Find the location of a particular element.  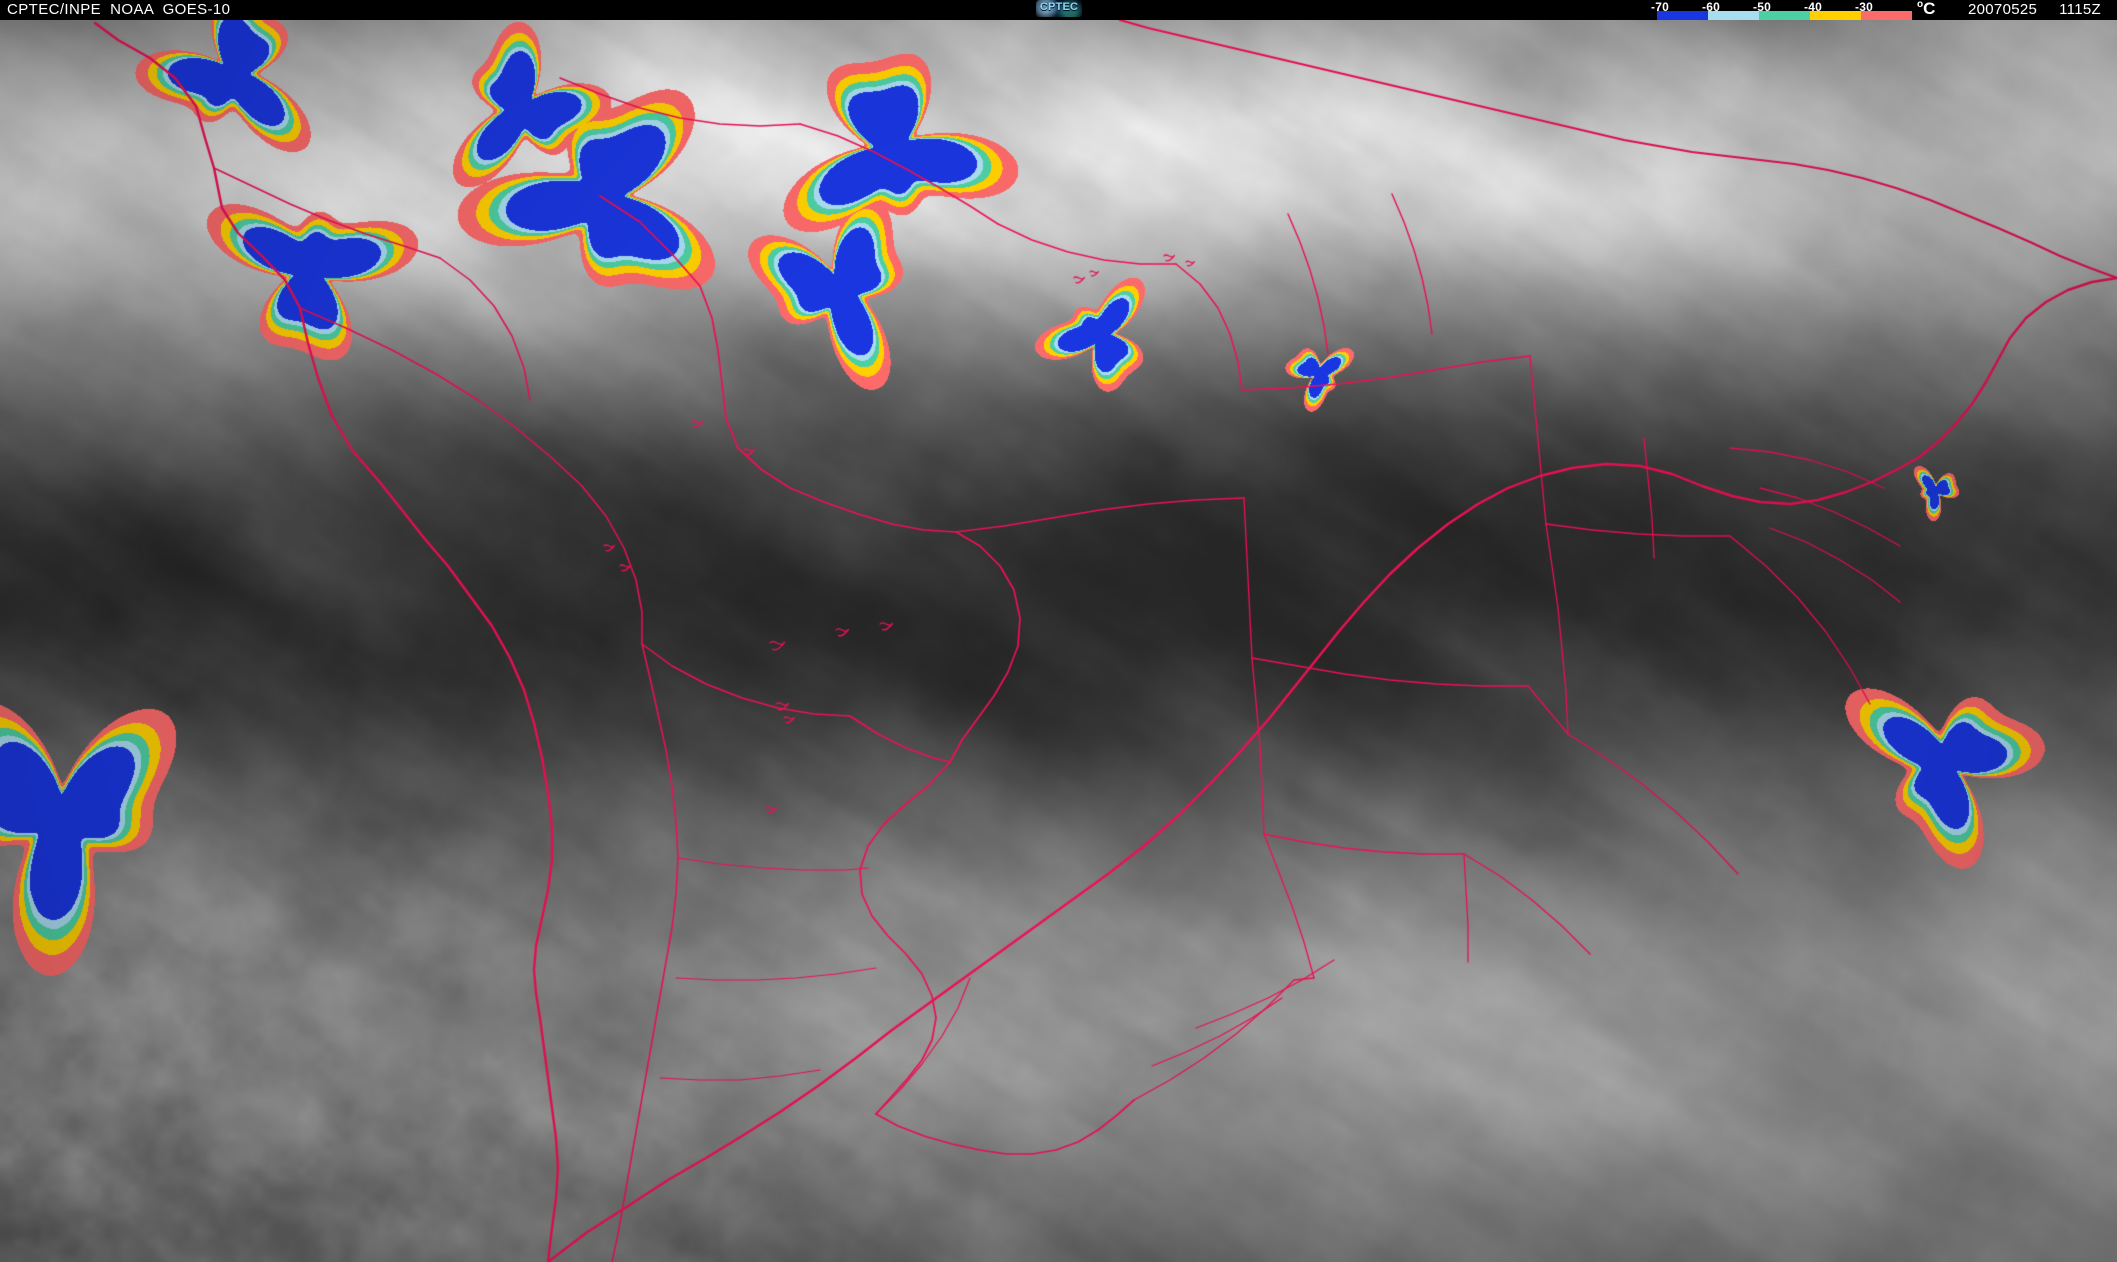

colorbar-unit-label: oC is located at coordinates (1926, 9).